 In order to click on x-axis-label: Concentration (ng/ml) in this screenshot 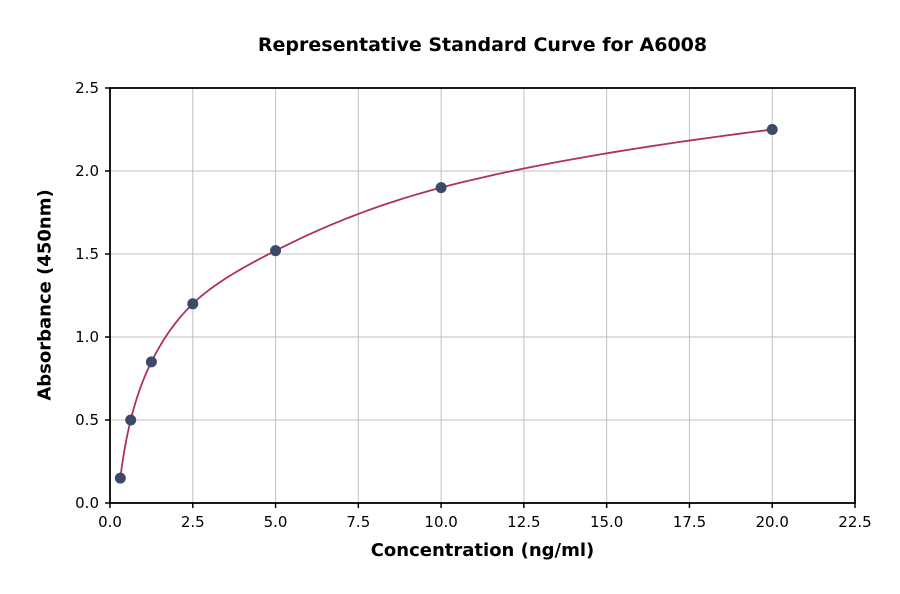, I will do `click(482, 550)`.